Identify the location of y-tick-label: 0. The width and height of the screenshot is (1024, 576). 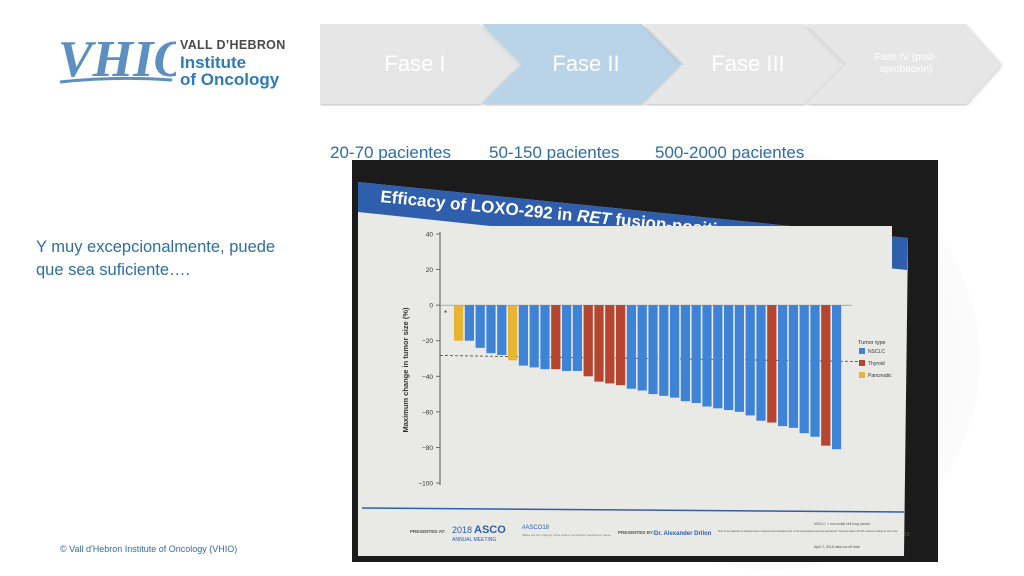
(431, 306).